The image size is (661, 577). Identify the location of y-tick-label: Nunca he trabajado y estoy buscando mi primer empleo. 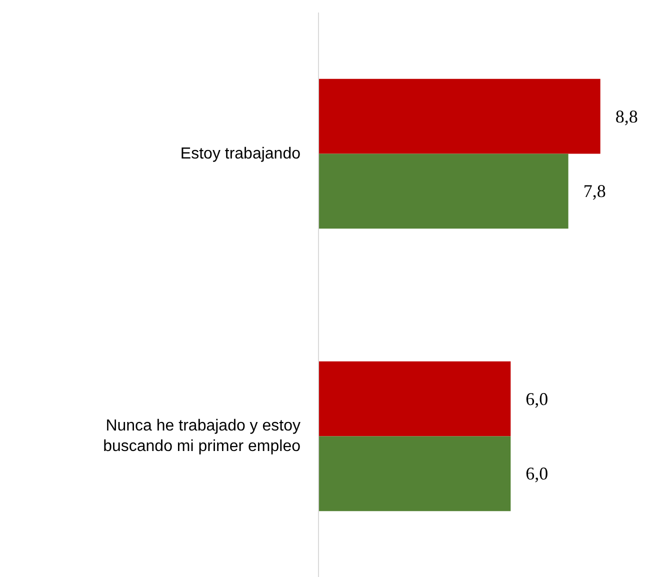
(202, 436).